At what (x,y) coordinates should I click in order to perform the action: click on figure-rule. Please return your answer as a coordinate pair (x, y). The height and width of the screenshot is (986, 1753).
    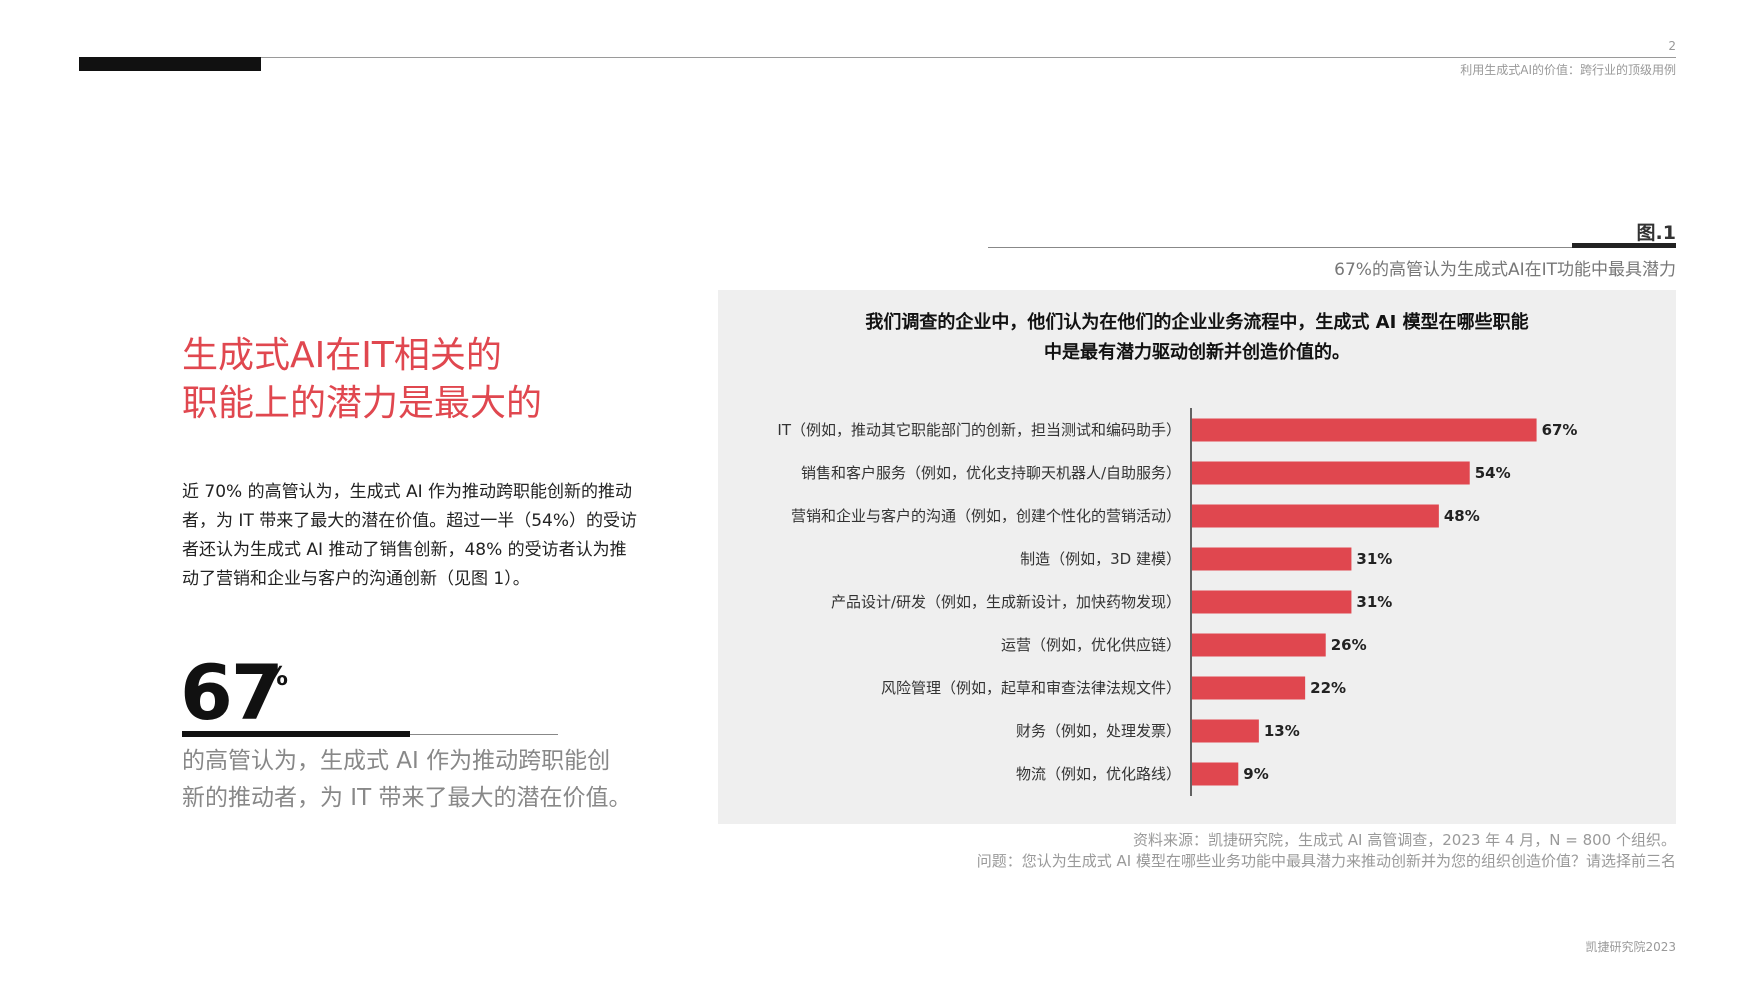
    Looking at the image, I should click on (1332, 247).